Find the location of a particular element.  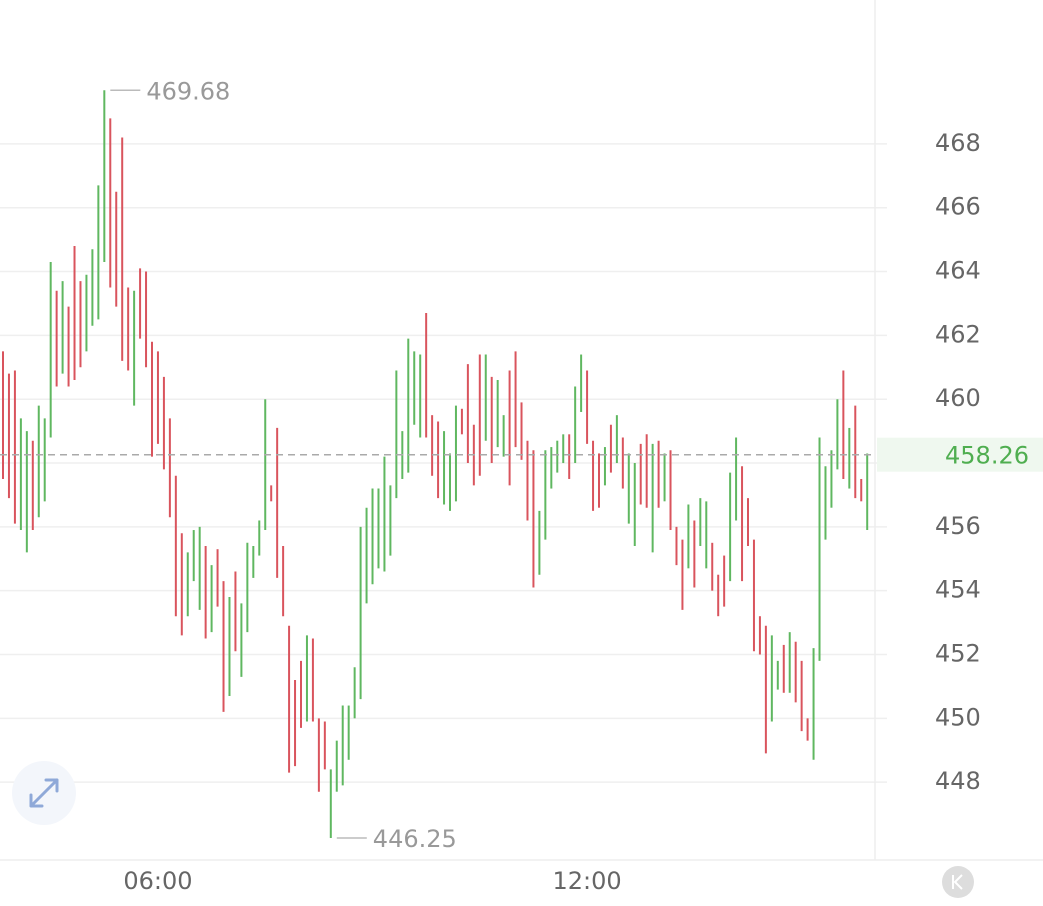

y-tick-label: 448 is located at coordinates (958, 781).